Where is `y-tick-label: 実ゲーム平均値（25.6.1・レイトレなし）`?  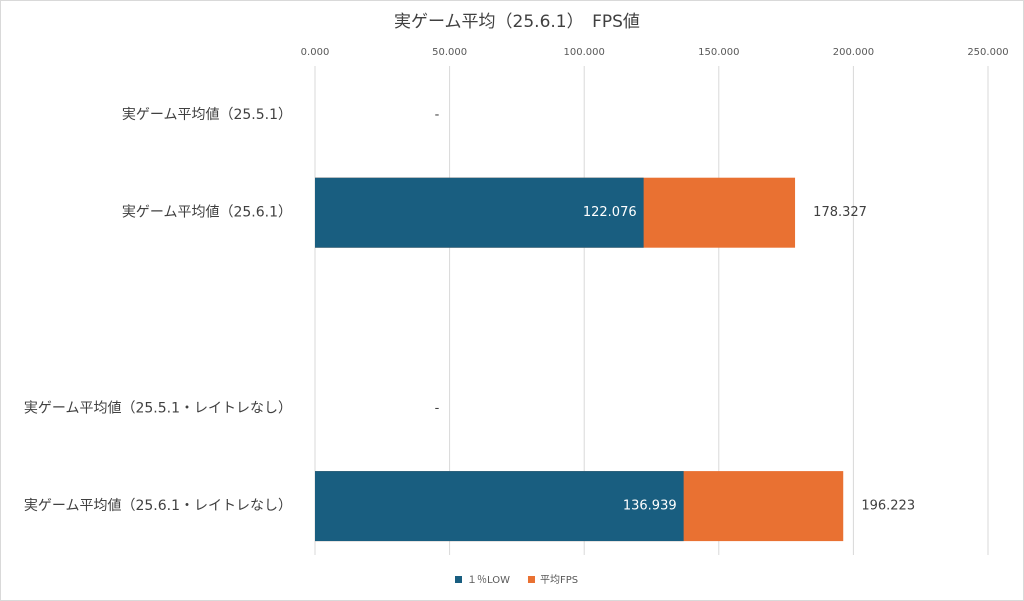 y-tick-label: 実ゲーム平均値（25.6.1・レイトレなし） is located at coordinates (158, 506).